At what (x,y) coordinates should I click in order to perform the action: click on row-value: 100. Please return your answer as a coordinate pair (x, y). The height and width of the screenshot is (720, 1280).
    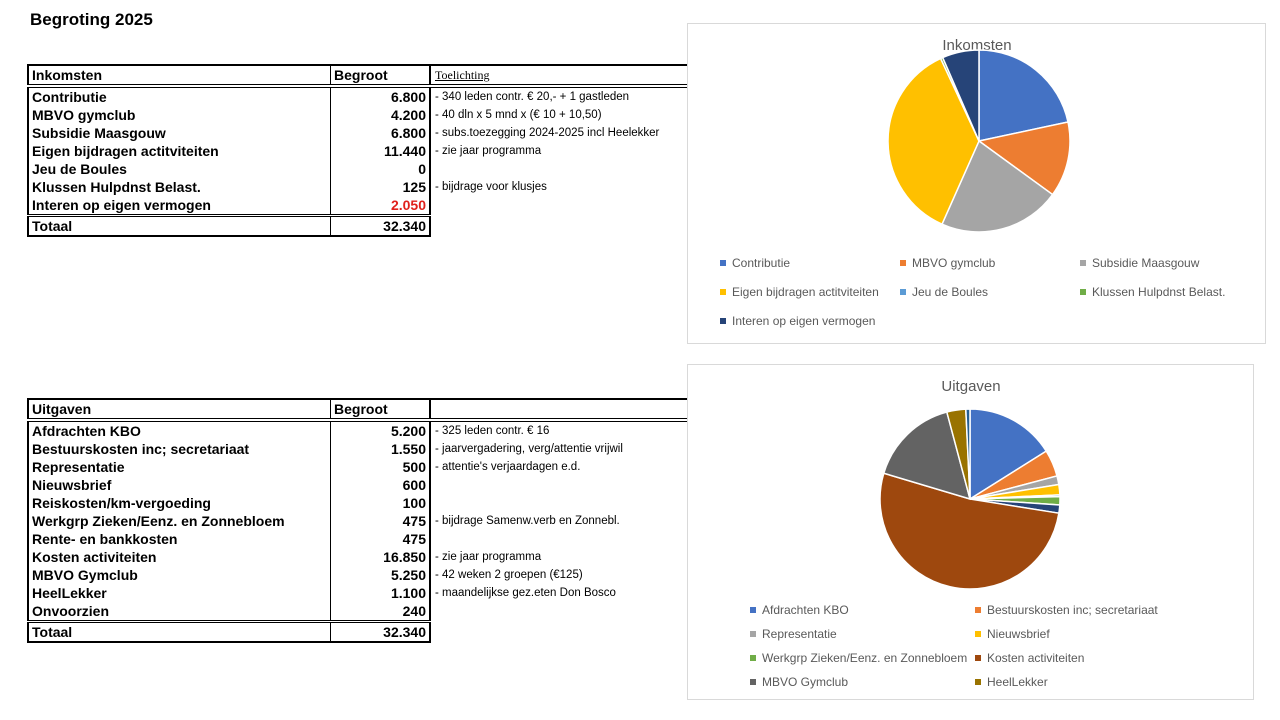
    Looking at the image, I should click on (380, 503).